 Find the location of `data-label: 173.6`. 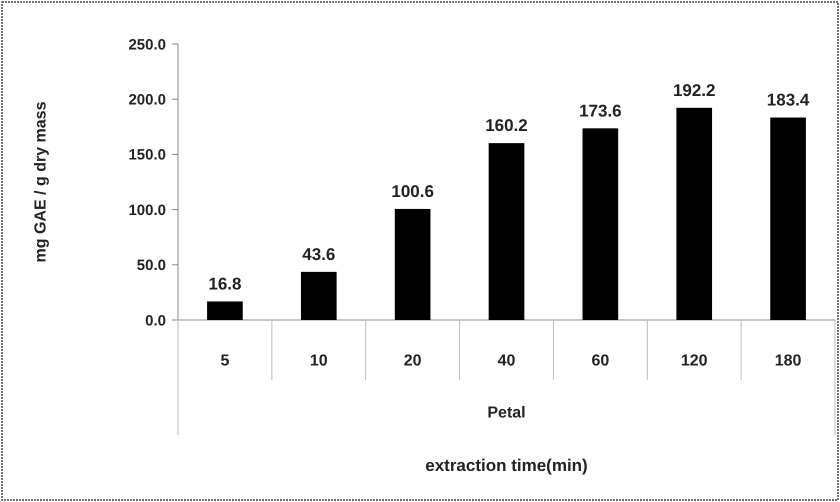

data-label: 173.6 is located at coordinates (600, 110).